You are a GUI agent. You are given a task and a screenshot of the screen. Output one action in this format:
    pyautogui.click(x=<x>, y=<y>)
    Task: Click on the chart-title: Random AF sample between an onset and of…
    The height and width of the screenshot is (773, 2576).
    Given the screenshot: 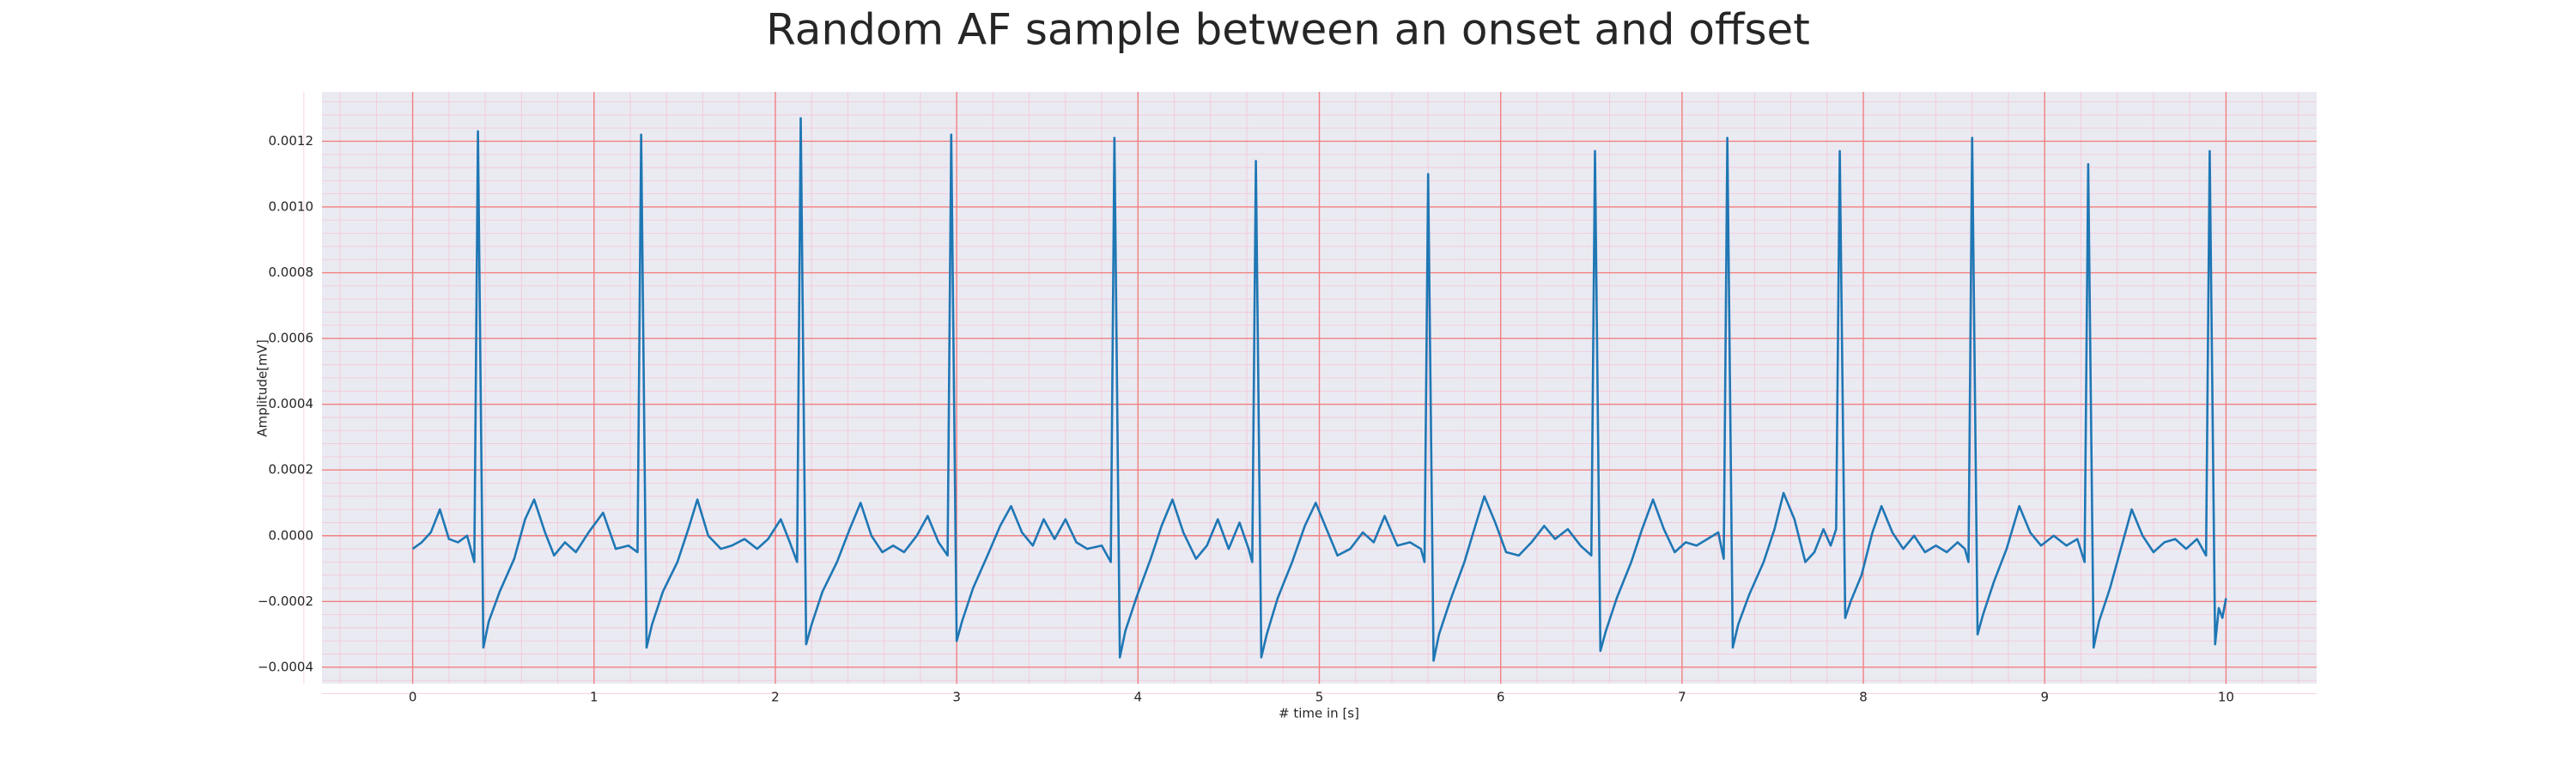 What is the action you would take?
    pyautogui.click(x=1288, y=30)
    